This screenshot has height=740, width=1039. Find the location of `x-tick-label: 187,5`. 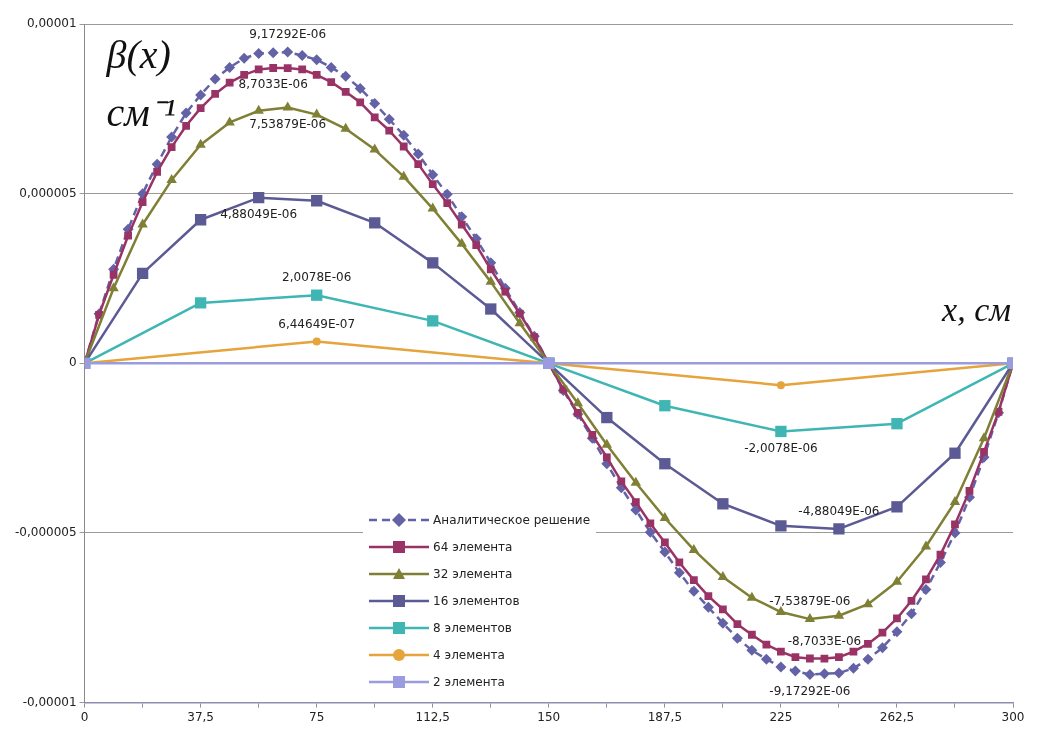

x-tick-label: 187,5 is located at coordinates (665, 716).